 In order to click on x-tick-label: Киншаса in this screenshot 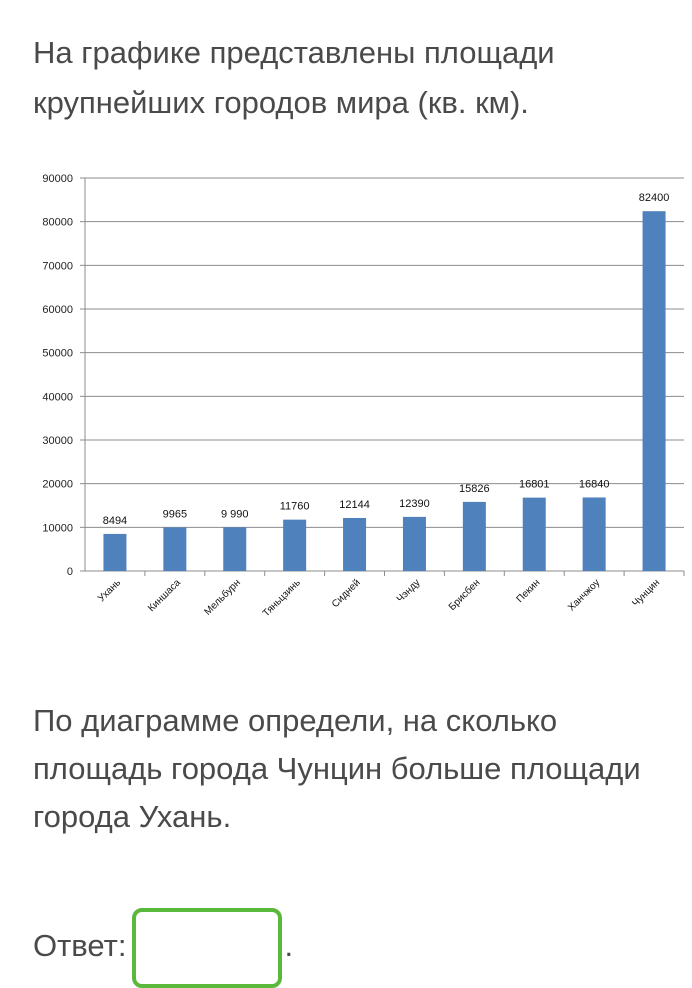, I will do `click(164, 595)`.